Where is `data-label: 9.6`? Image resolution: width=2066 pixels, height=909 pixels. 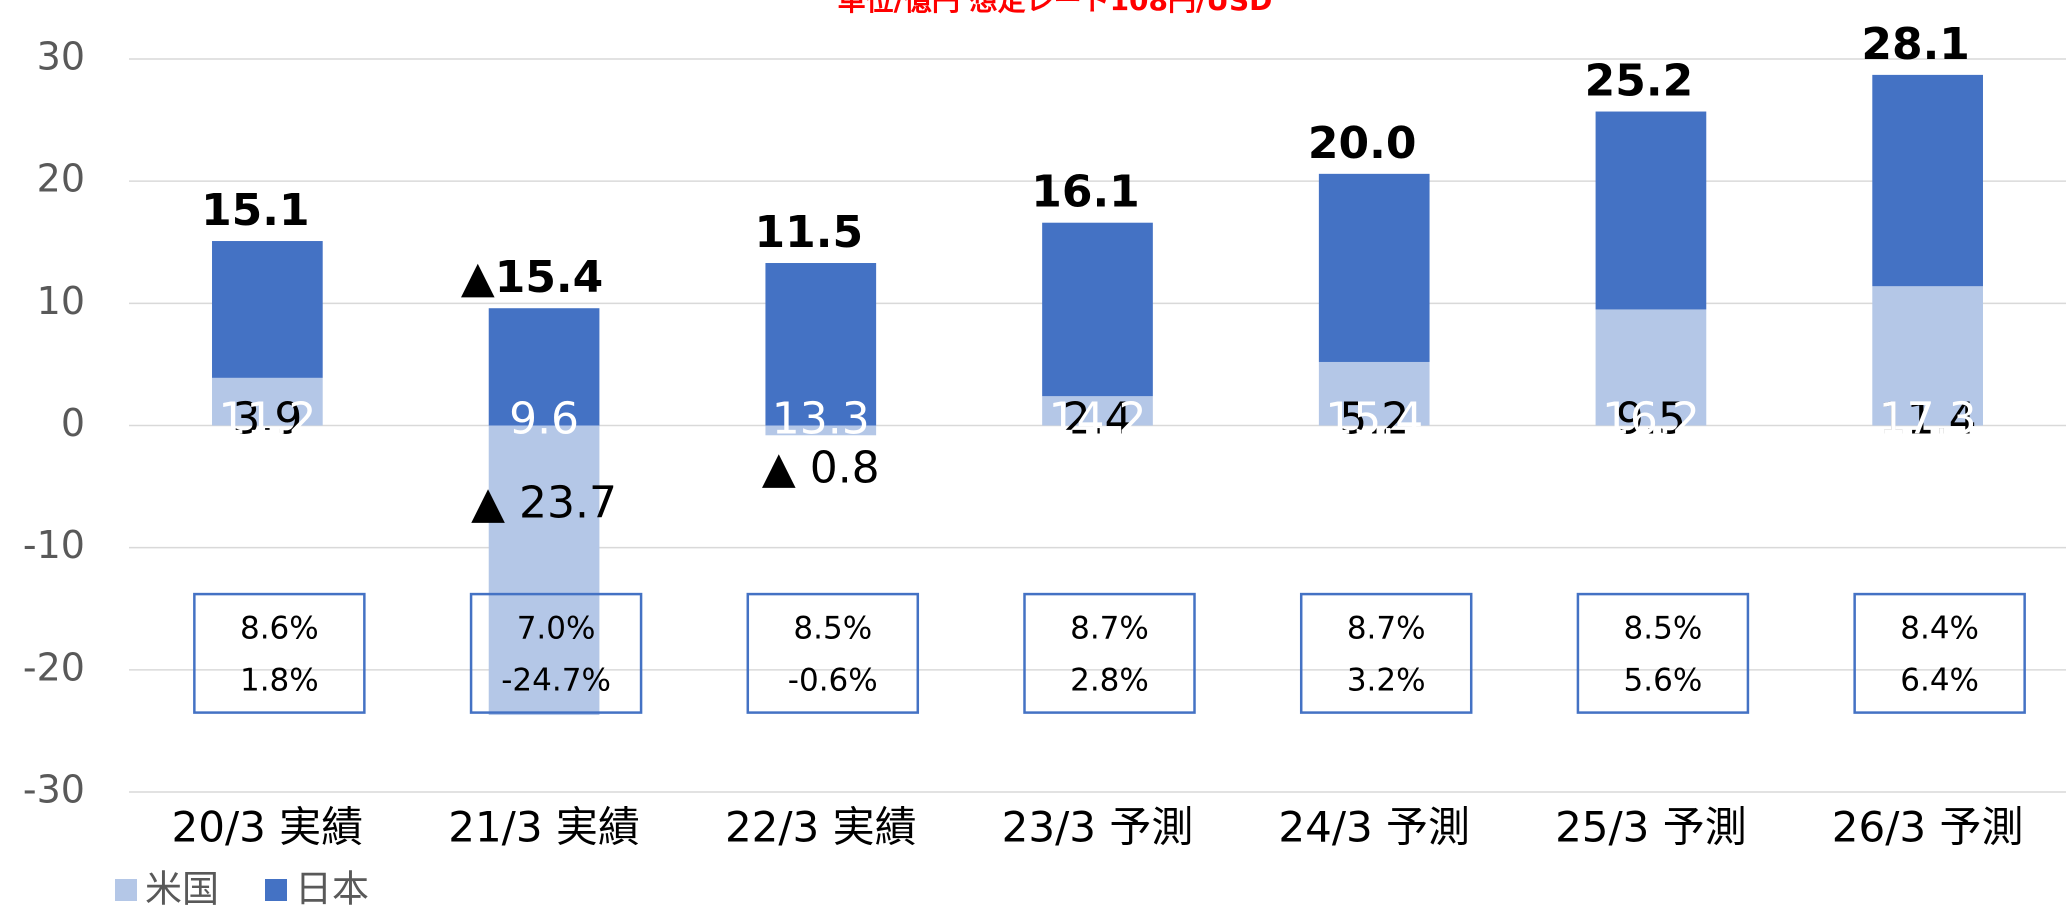
data-label: 9.6 is located at coordinates (544, 419).